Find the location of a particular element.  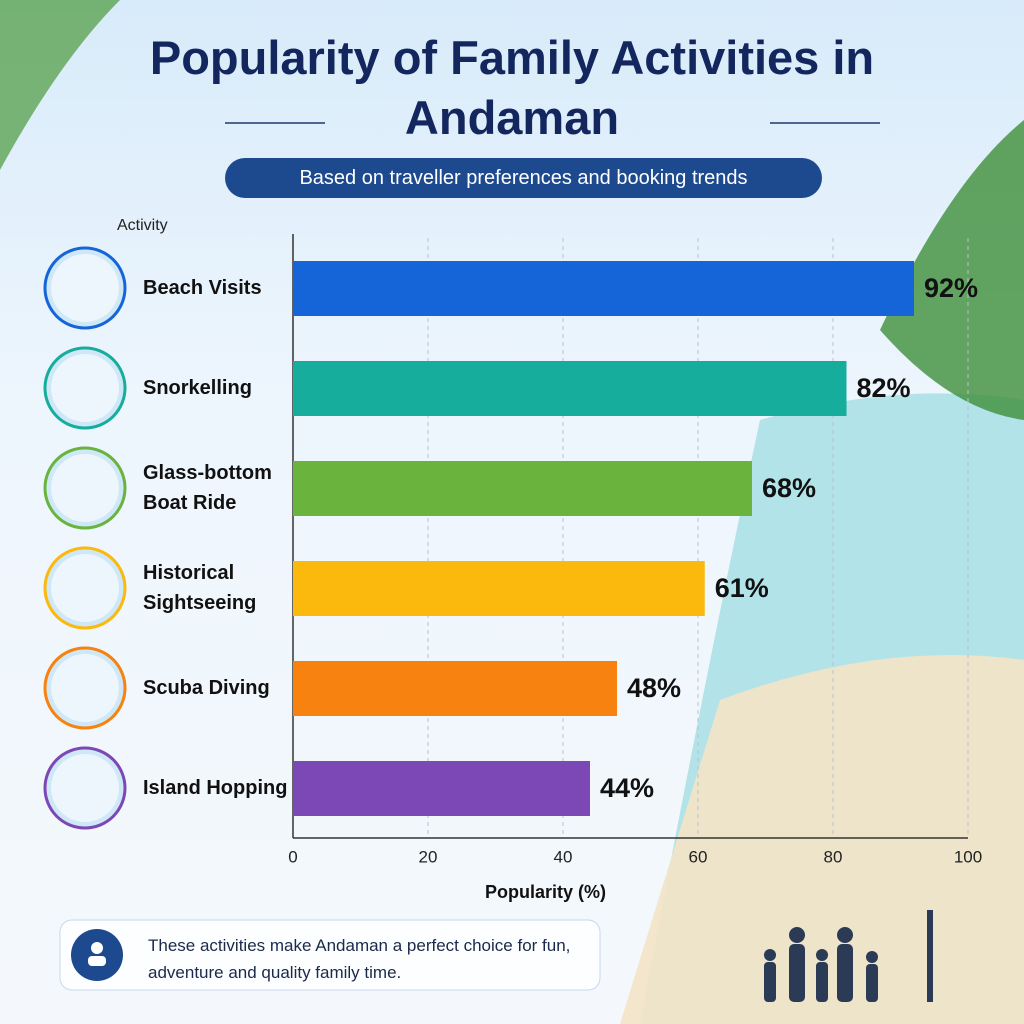

x-tick-label: 100 is located at coordinates (968, 856).